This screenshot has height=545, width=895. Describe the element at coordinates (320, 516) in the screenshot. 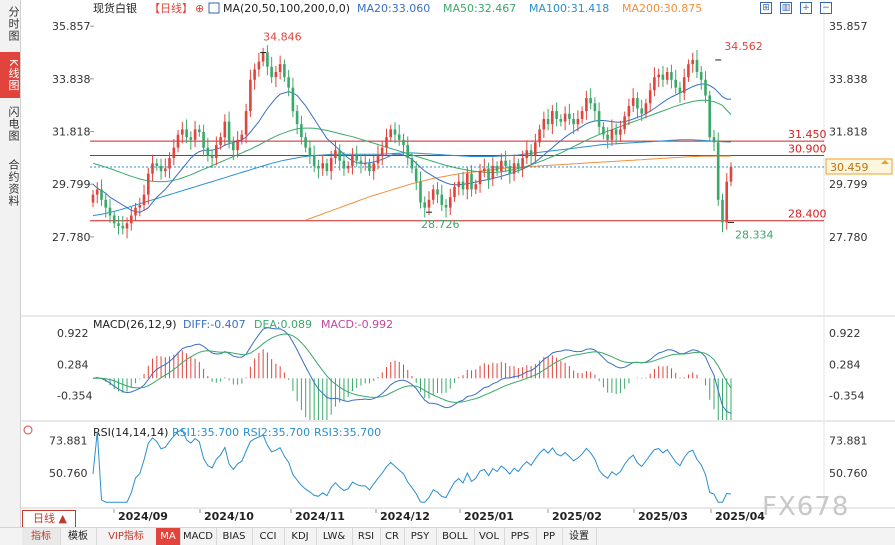

I see `x-axis-label: 2024/11` at that location.